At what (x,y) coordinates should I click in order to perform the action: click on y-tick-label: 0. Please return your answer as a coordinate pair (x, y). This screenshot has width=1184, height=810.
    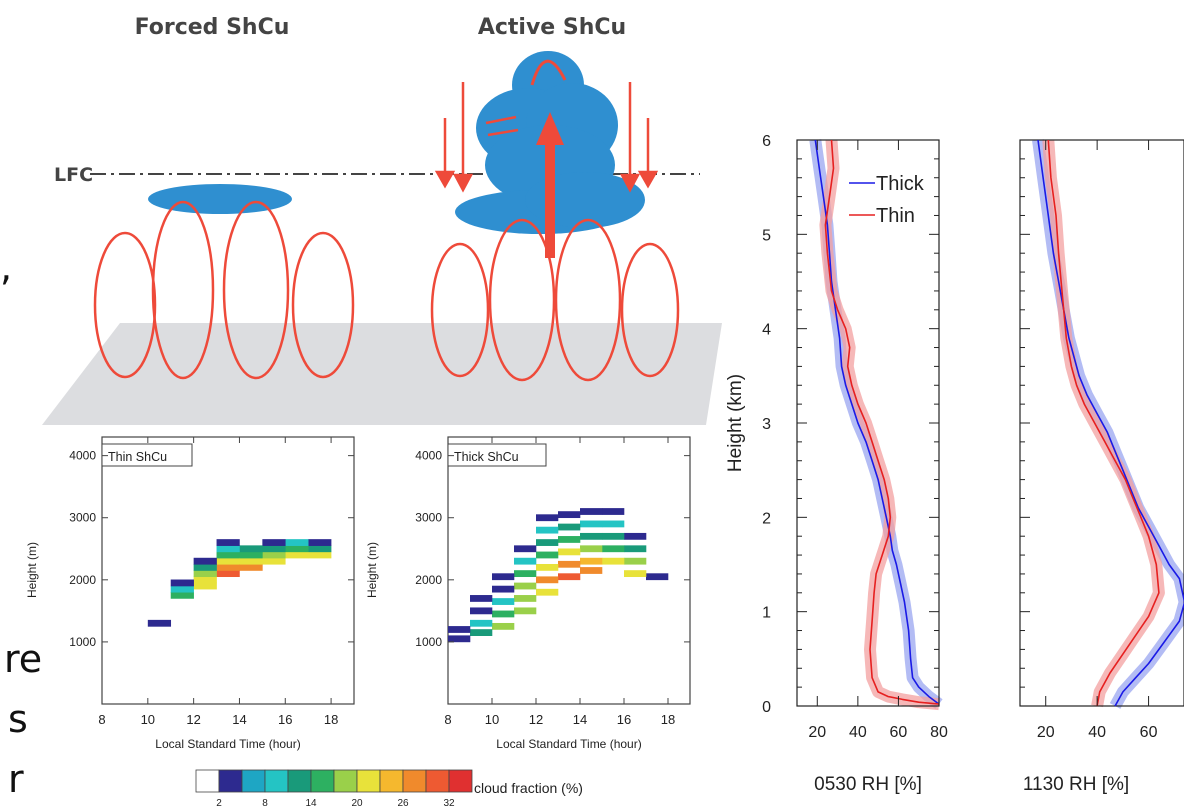
    Looking at the image, I should click on (766, 707).